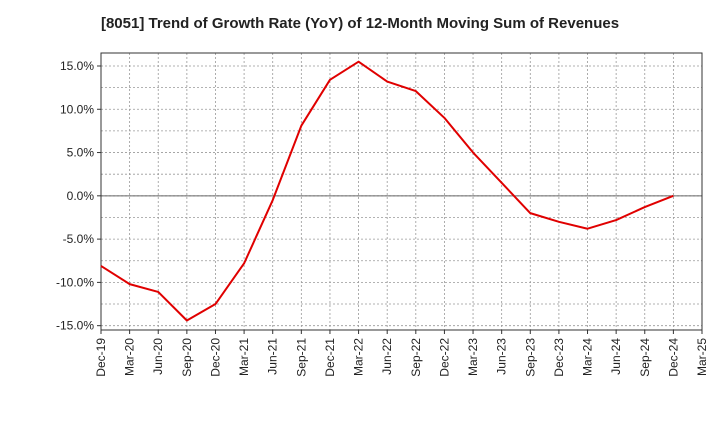  I want to click on x-tick-label: Mar-24, so click(588, 357).